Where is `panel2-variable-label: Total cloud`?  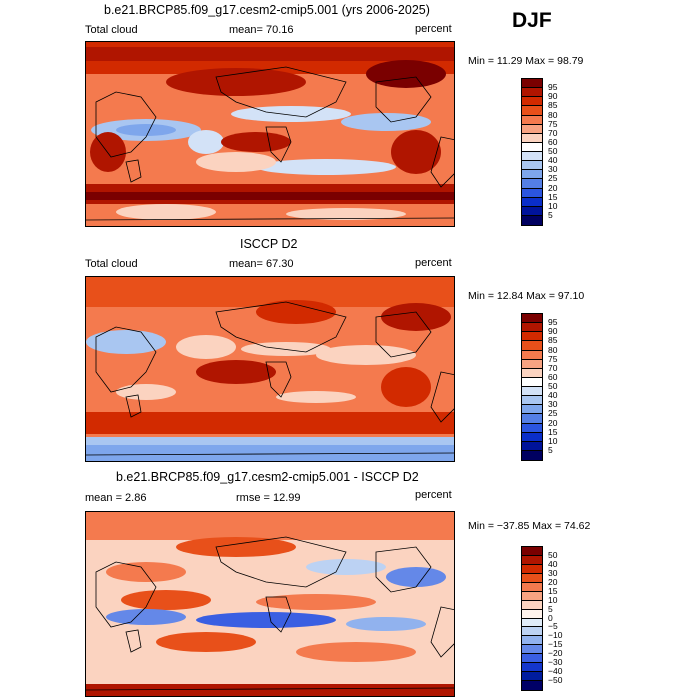 panel2-variable-label: Total cloud is located at coordinates (111, 264).